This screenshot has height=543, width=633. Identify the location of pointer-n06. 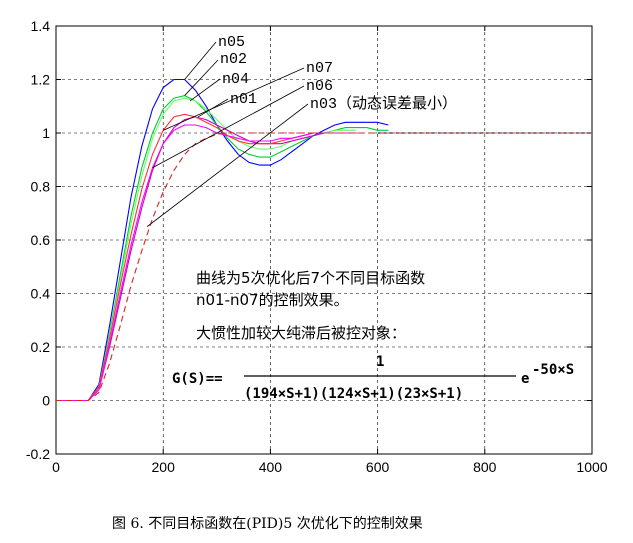
(228, 127).